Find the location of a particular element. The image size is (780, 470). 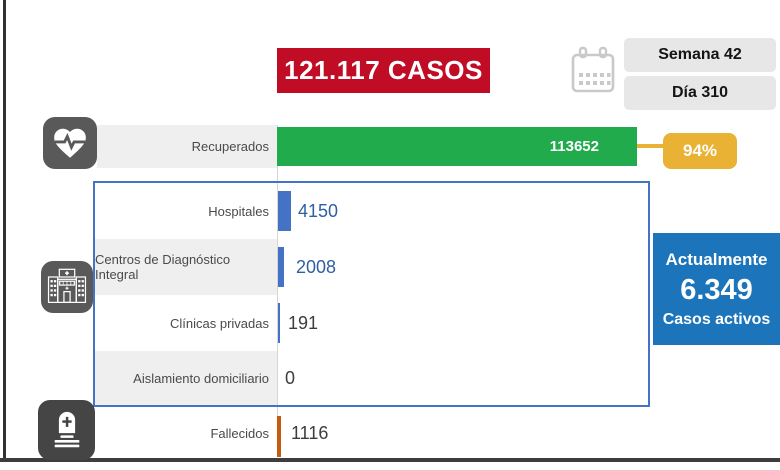

recovered-row-label: Recuperados is located at coordinates (187, 146).